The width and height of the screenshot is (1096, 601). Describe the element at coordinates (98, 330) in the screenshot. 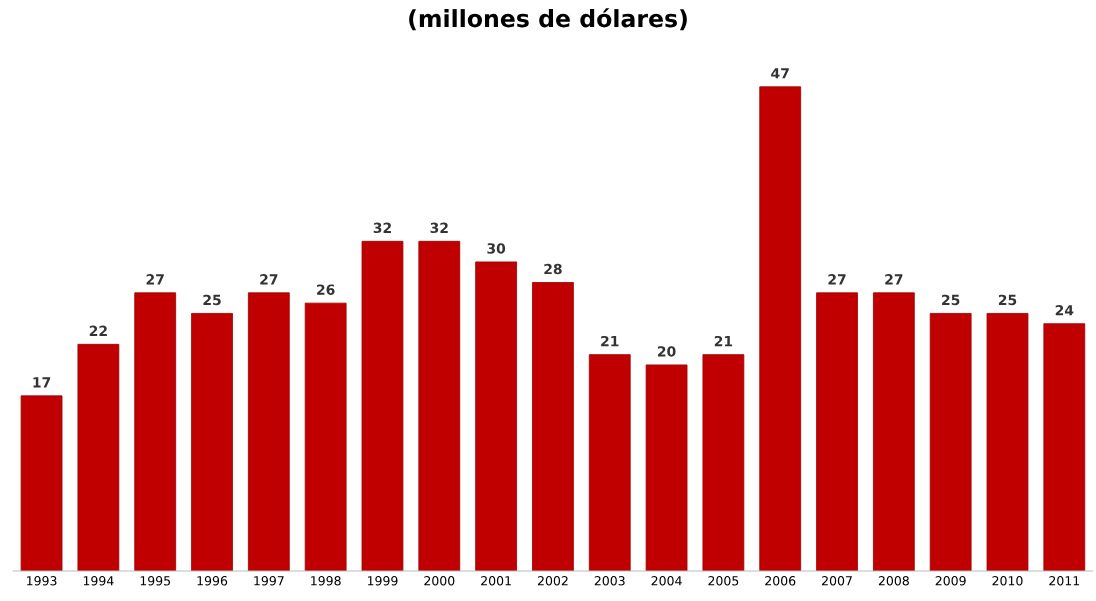

I see `data-label: 22` at that location.